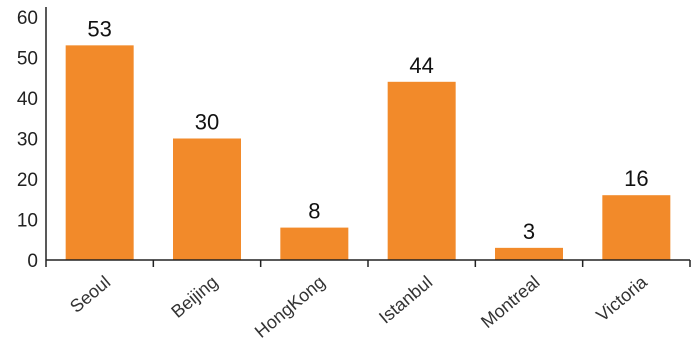  What do you see at coordinates (421, 65) in the screenshot?
I see `data-label-istanbul: 44` at bounding box center [421, 65].